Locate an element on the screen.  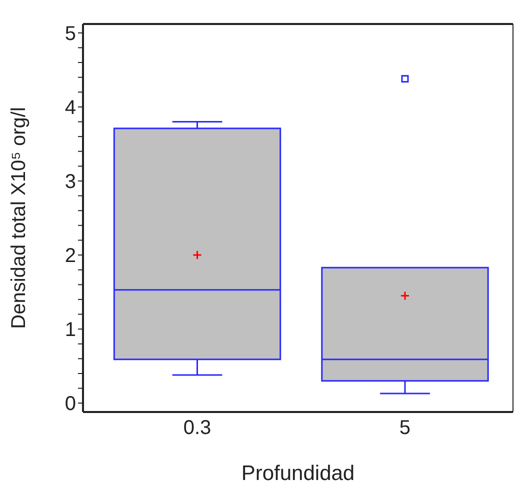
y-tick-label: 0 is located at coordinates (70, 404).